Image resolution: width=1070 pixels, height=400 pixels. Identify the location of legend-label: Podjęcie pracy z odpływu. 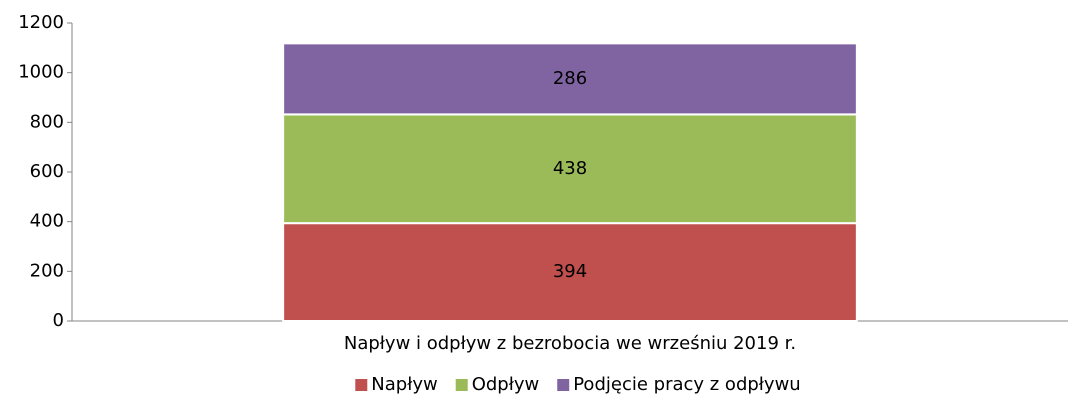
(686, 384).